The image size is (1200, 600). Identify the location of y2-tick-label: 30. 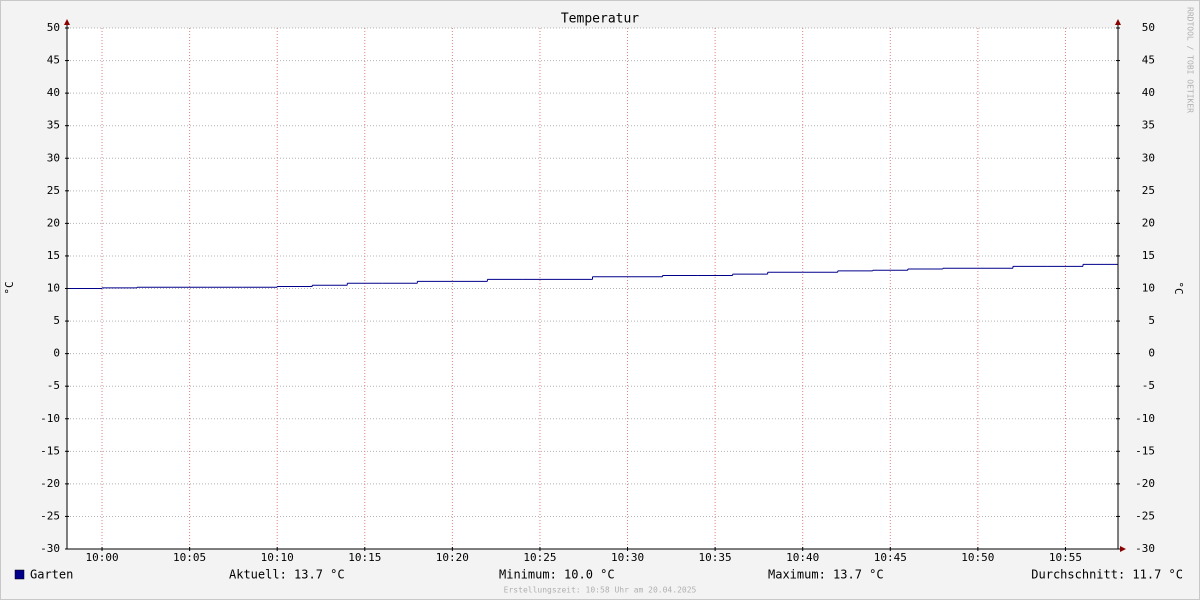
(1148, 157).